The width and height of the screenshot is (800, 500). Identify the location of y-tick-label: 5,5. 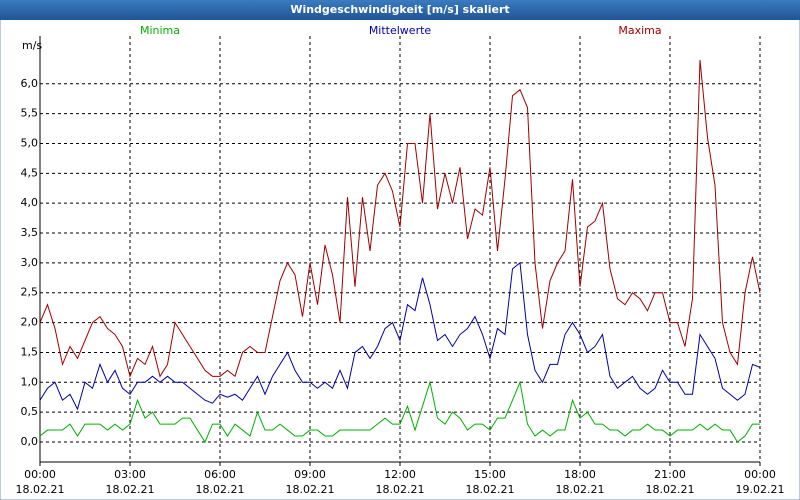
(30, 113).